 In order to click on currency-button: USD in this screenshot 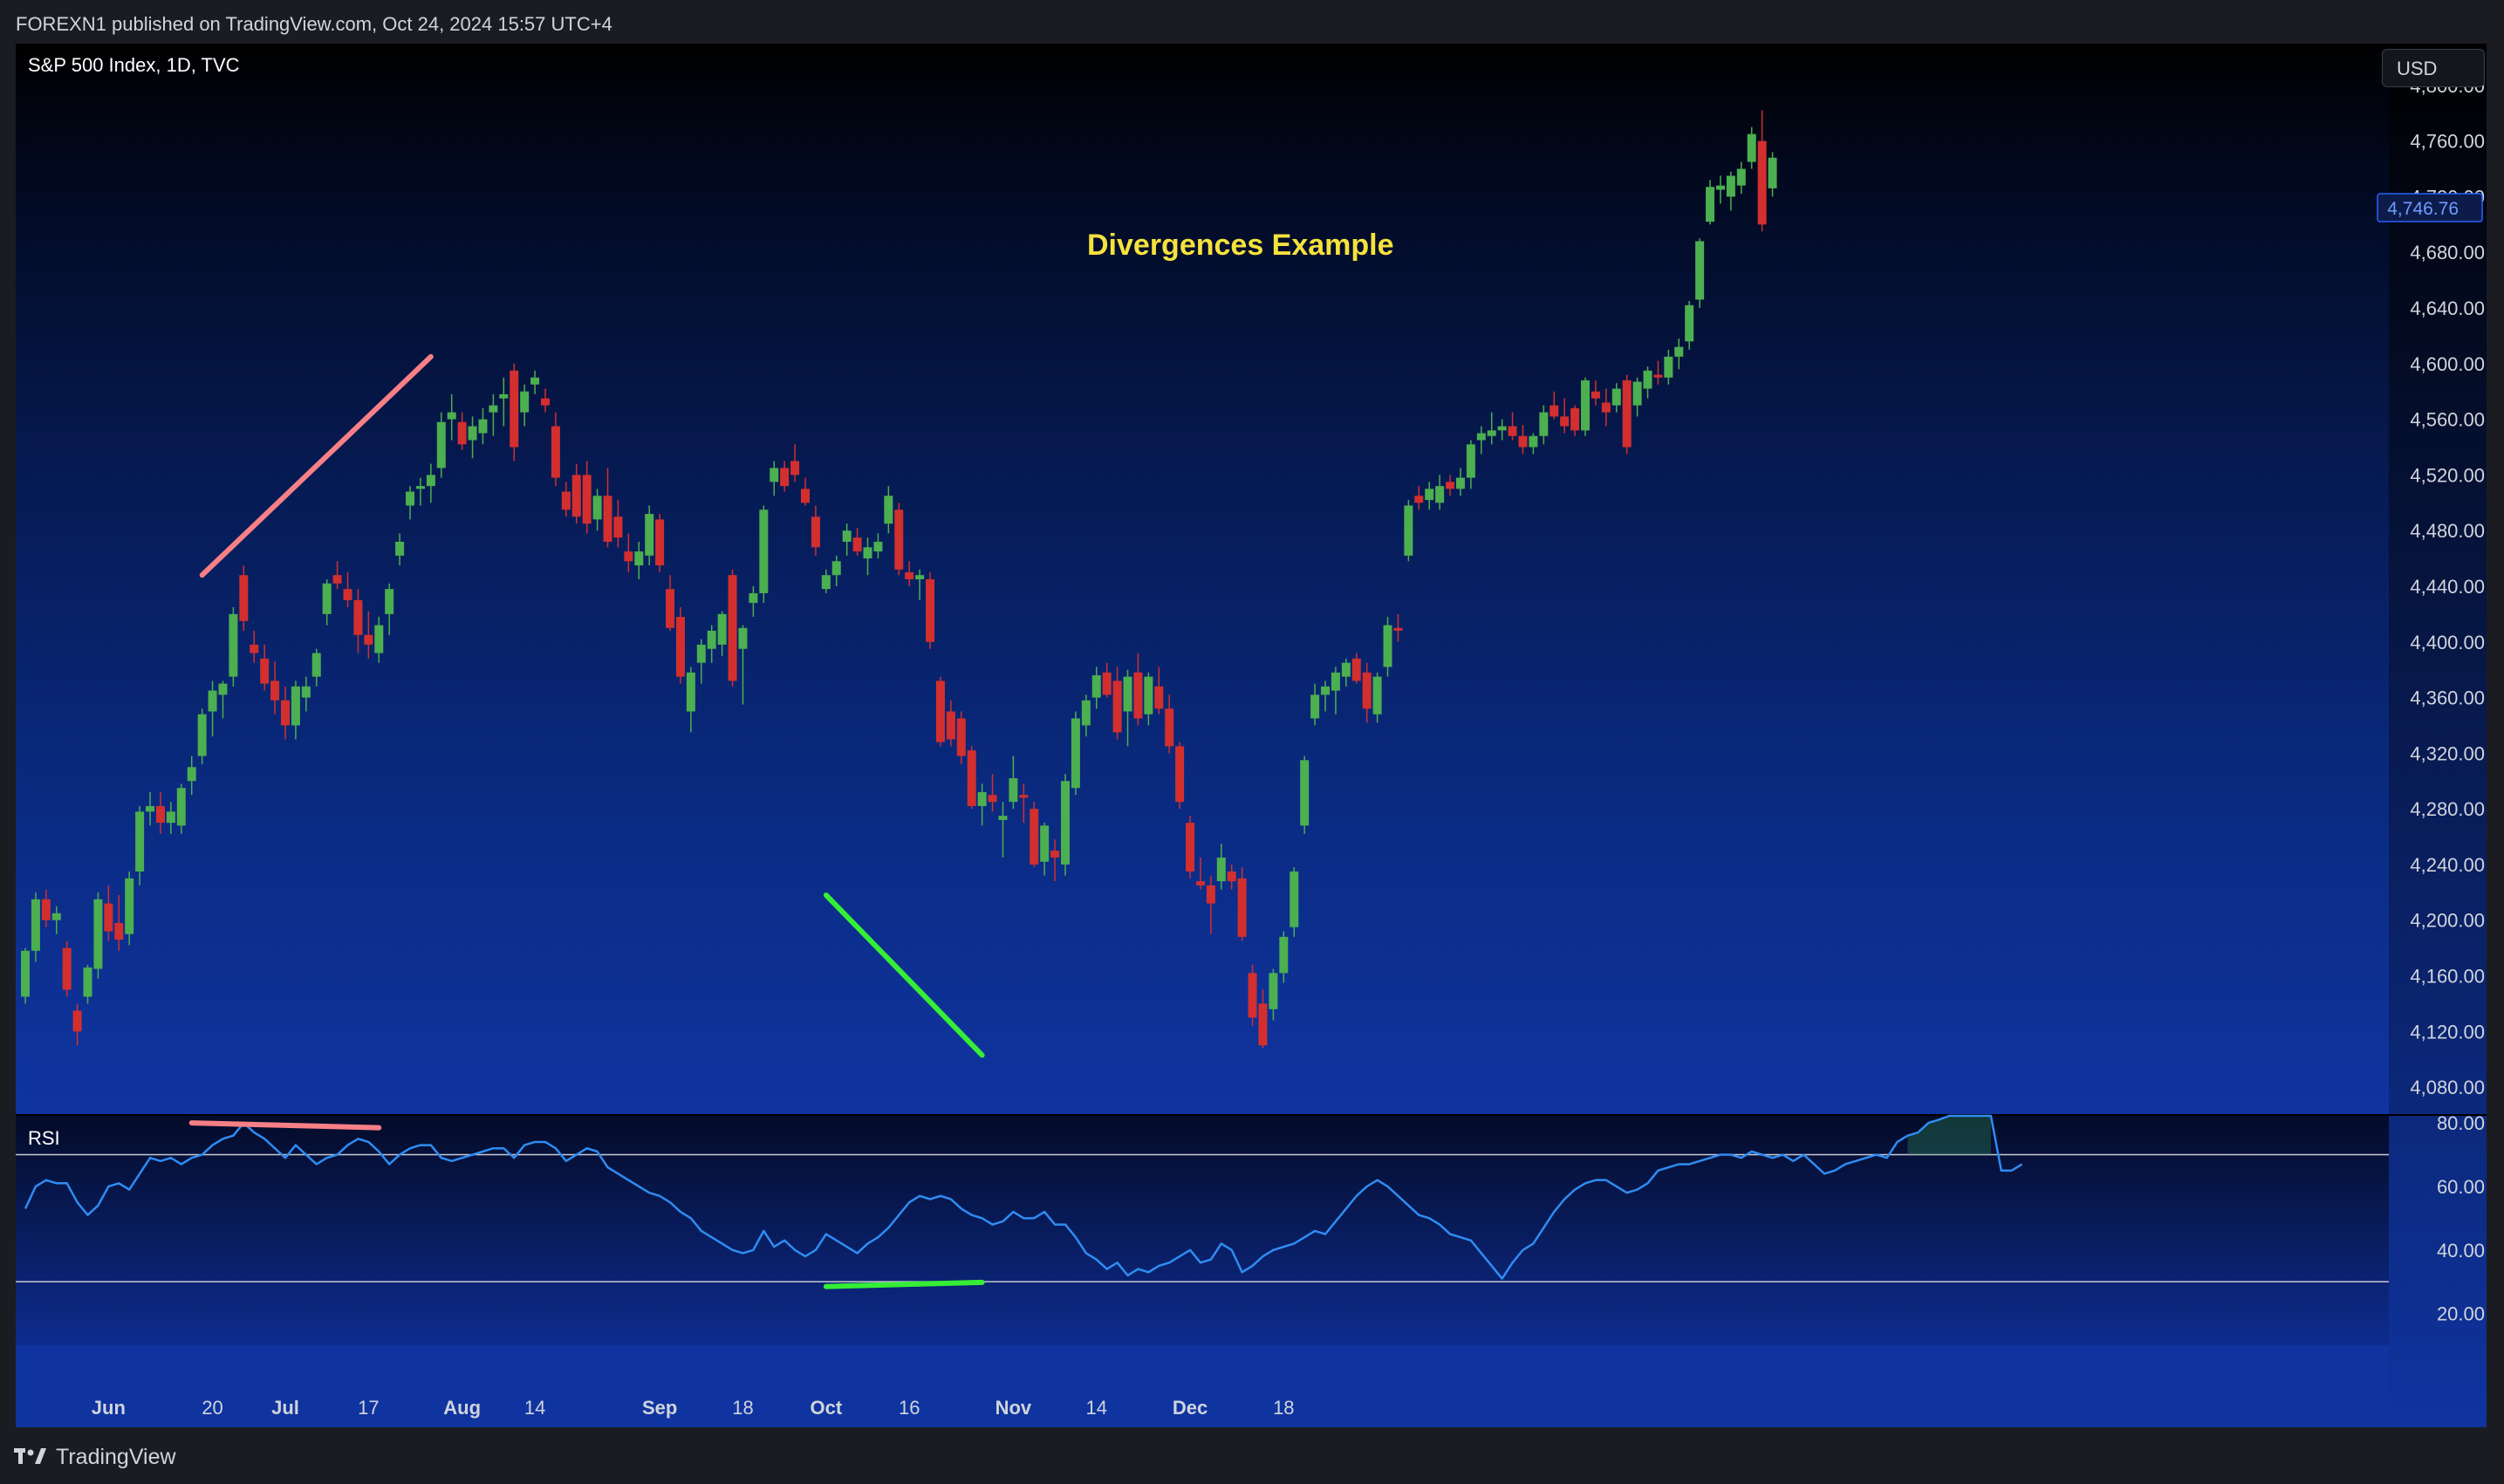, I will do `click(2433, 68)`.